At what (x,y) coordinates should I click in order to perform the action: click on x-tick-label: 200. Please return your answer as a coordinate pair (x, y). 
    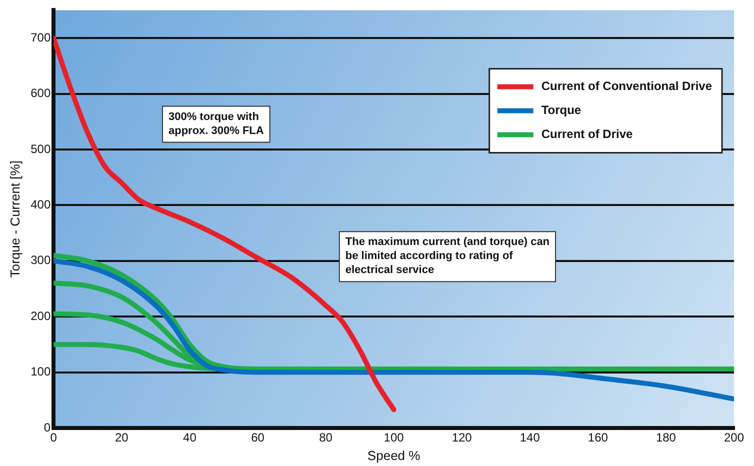
    Looking at the image, I should click on (734, 437).